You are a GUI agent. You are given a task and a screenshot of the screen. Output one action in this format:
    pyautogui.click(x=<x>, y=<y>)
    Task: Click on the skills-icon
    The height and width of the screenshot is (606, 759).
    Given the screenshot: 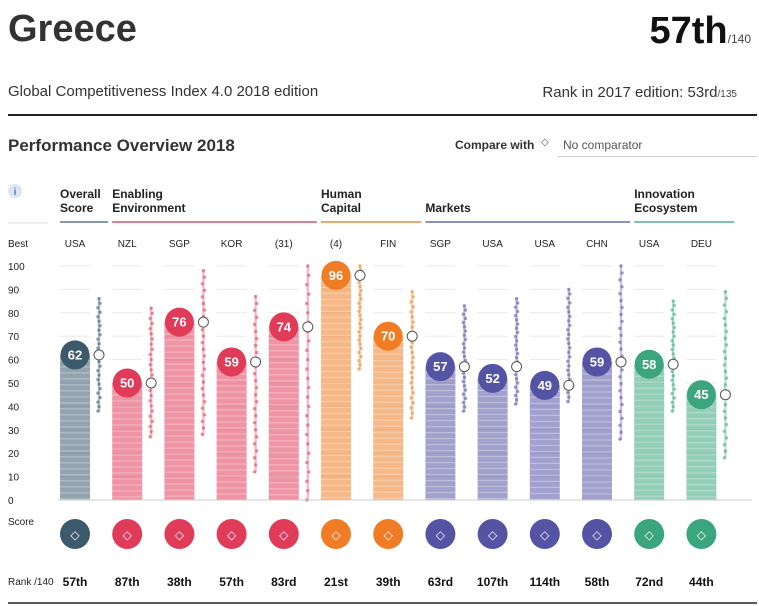 What is the action you would take?
    pyautogui.click(x=388, y=534)
    